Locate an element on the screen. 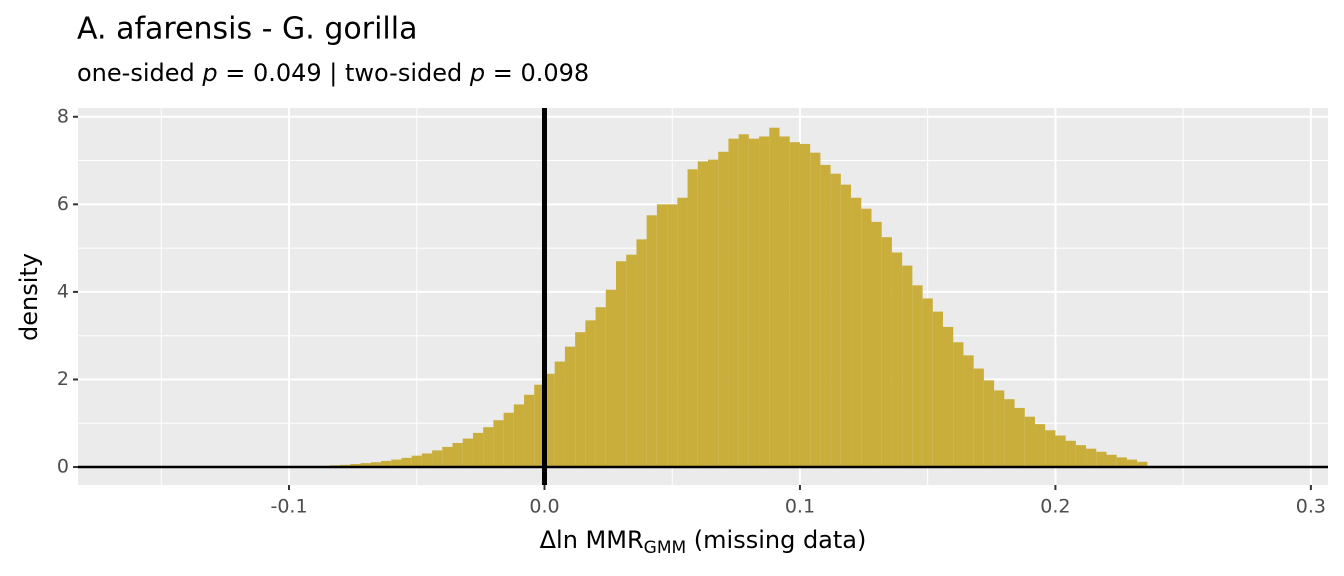 This screenshot has width=1344, height=576. y-tick-label: 4 is located at coordinates (63, 291).